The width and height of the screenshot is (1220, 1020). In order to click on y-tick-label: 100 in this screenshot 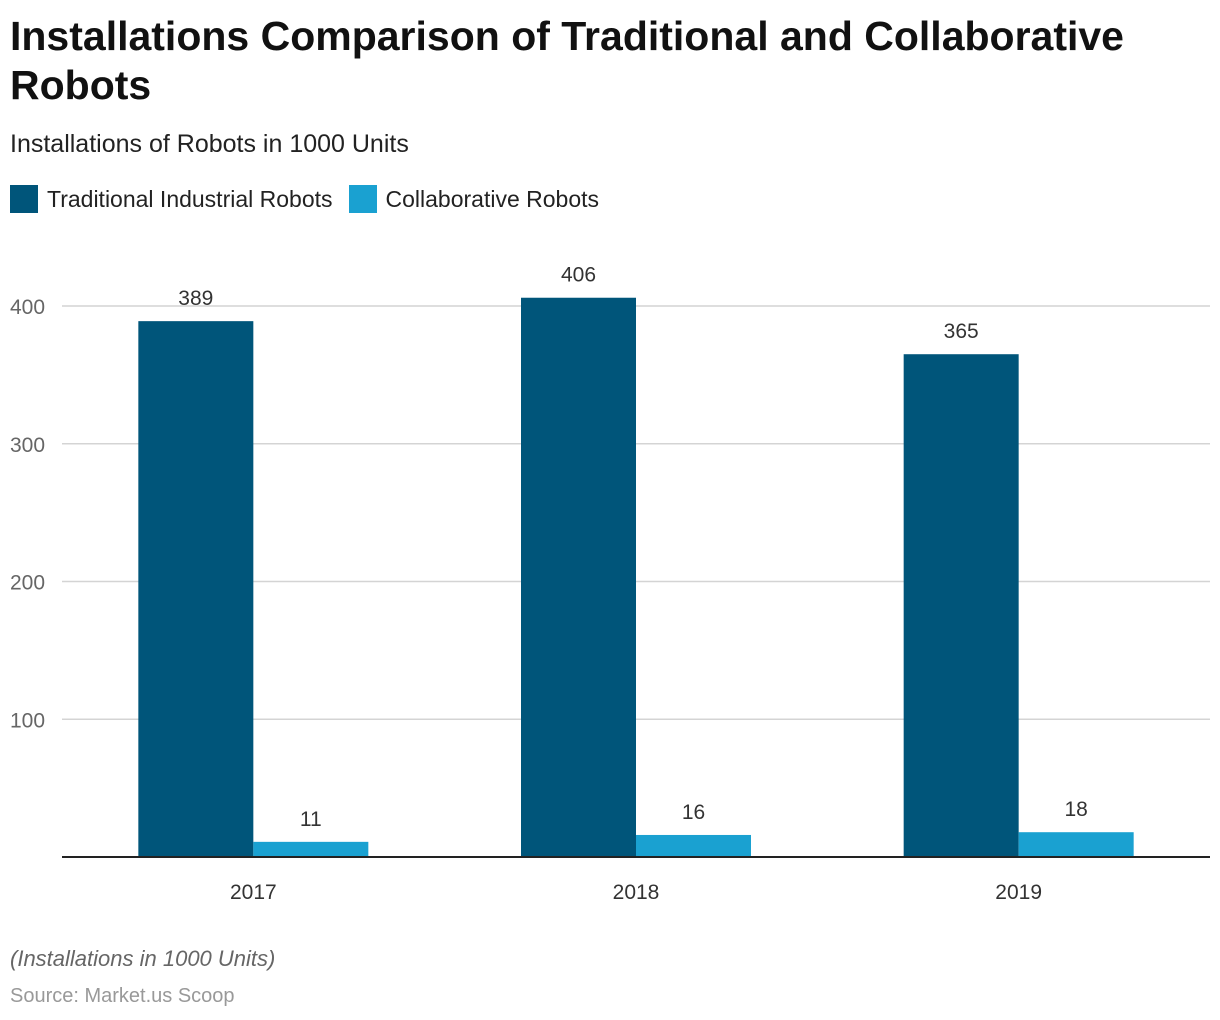, I will do `click(27, 720)`.